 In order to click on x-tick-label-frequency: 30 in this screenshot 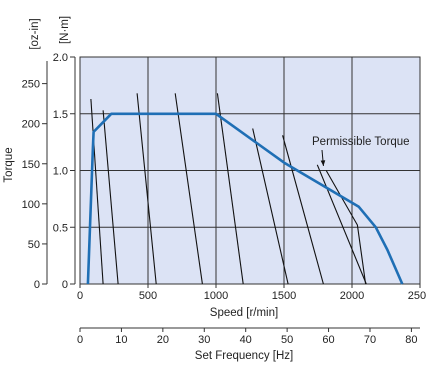, I will do `click(204, 340)`.